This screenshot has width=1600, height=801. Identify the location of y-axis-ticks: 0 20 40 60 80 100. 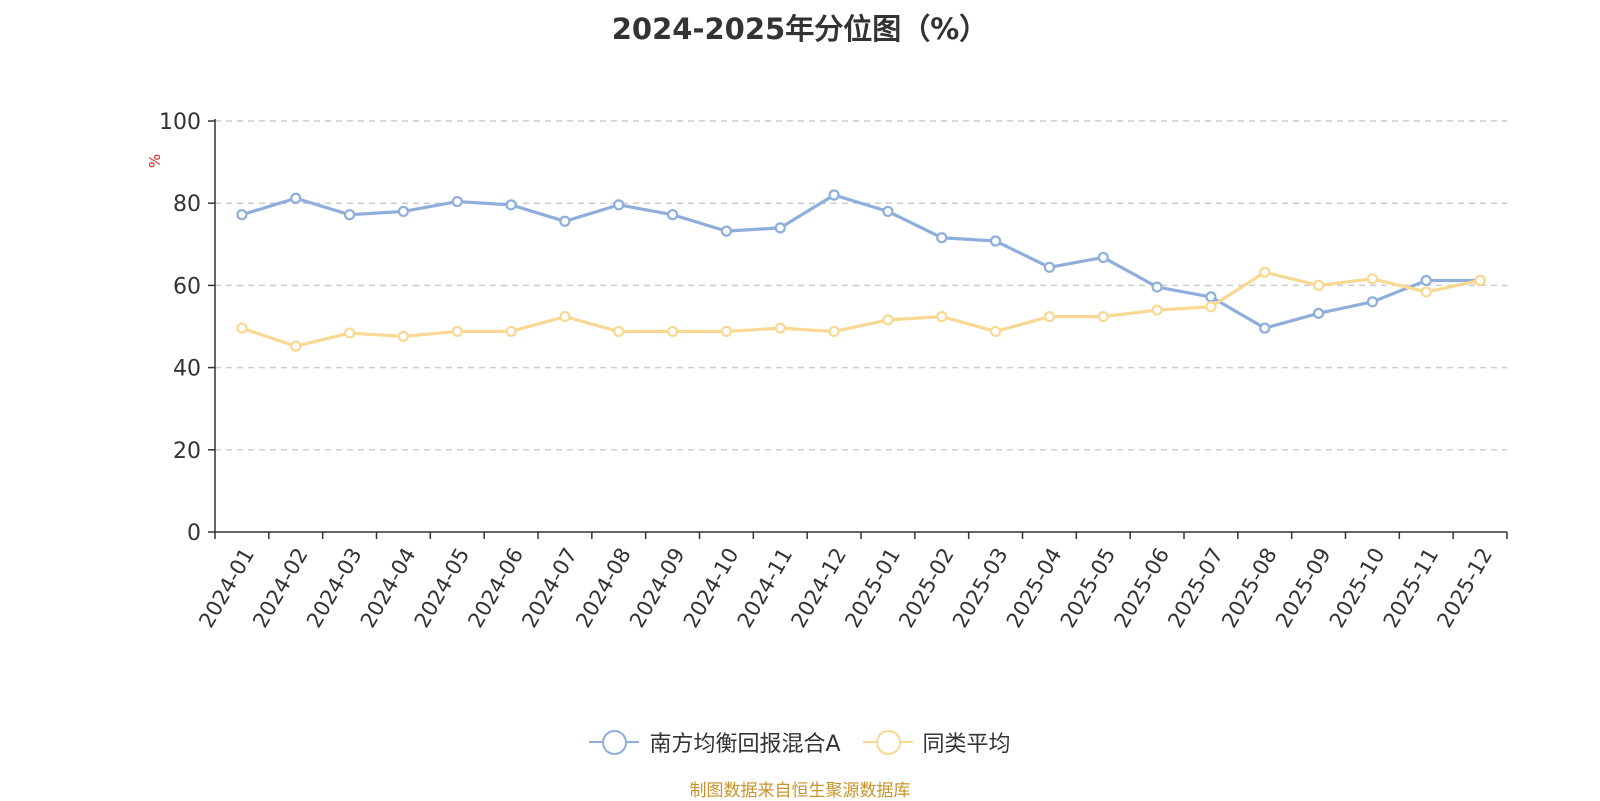
(187, 328).